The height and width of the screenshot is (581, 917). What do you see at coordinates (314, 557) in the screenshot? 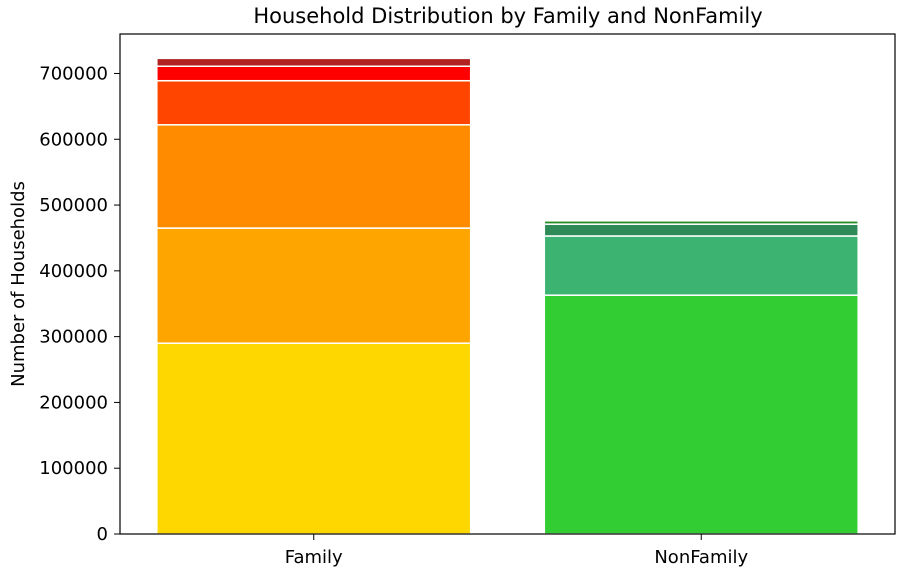
I see `x-tick-label-family: Family` at bounding box center [314, 557].